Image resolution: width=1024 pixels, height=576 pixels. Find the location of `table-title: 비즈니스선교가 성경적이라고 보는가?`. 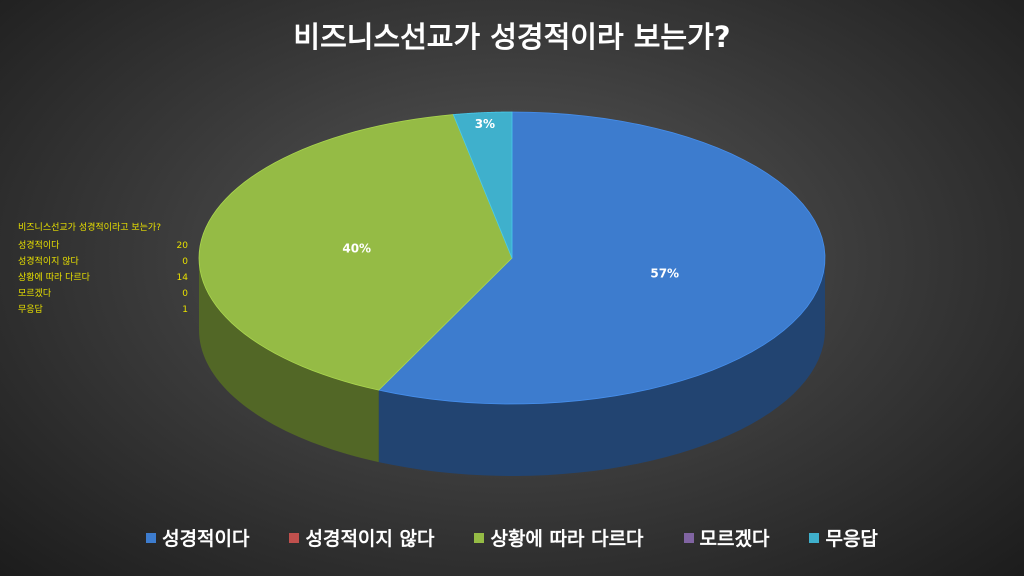

table-title: 비즈니스선교가 성경적이라고 보는가? is located at coordinates (89, 228).